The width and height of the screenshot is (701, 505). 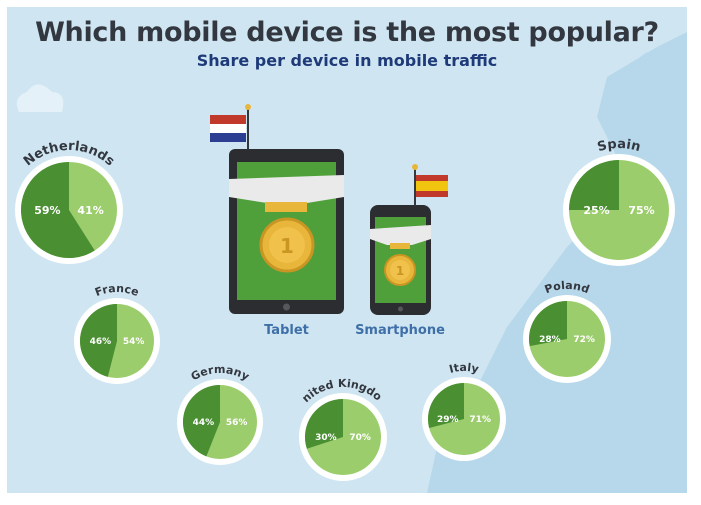 What do you see at coordinates (400, 330) in the screenshot?
I see `smartphone-label: Smartphone` at bounding box center [400, 330].